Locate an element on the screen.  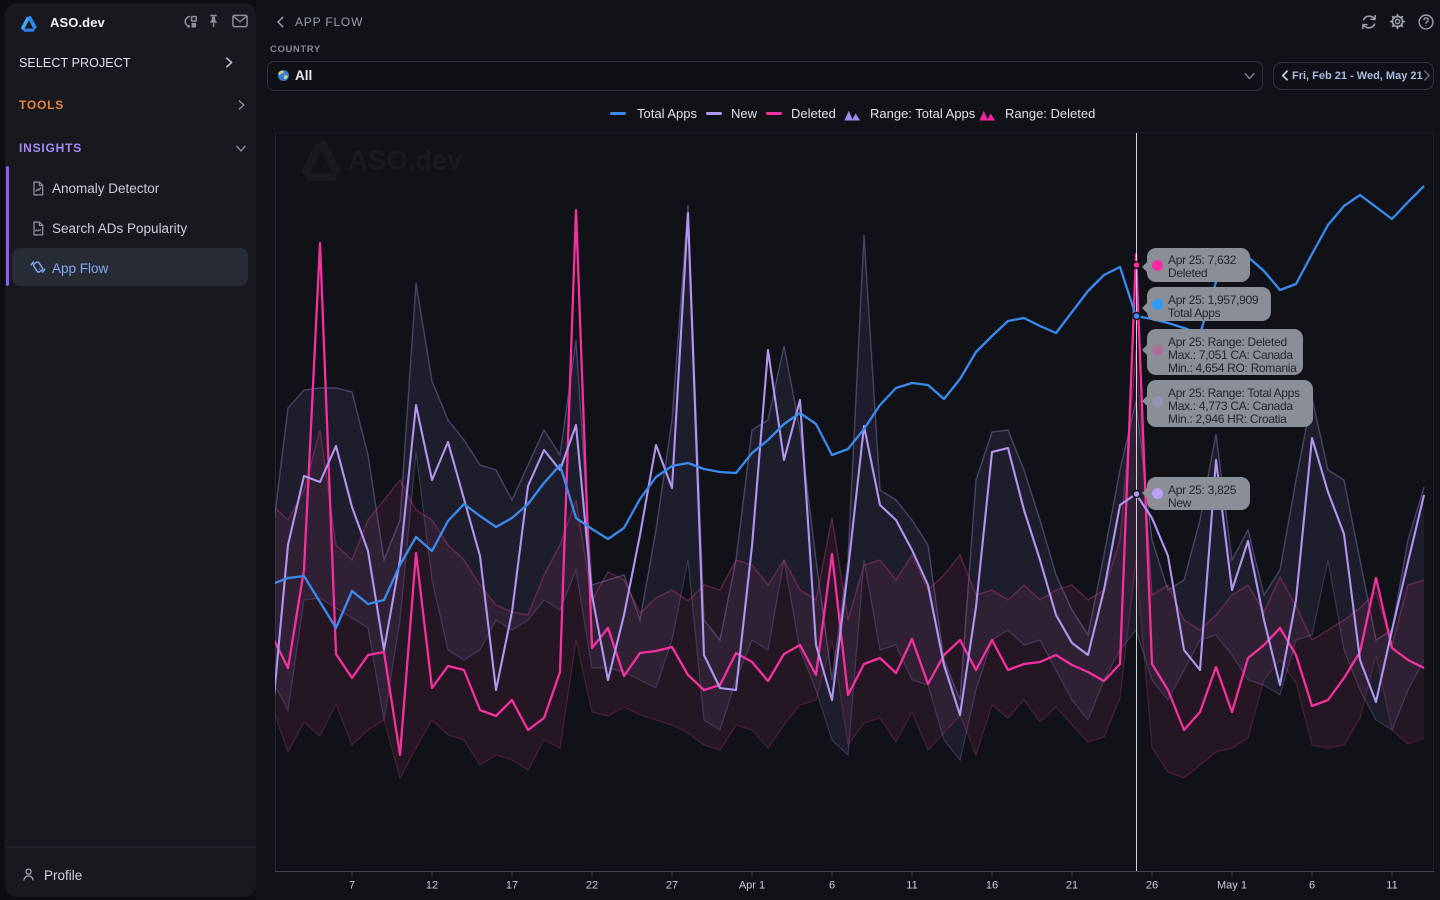
svg-text: May 1 is located at coordinates (1232, 886).